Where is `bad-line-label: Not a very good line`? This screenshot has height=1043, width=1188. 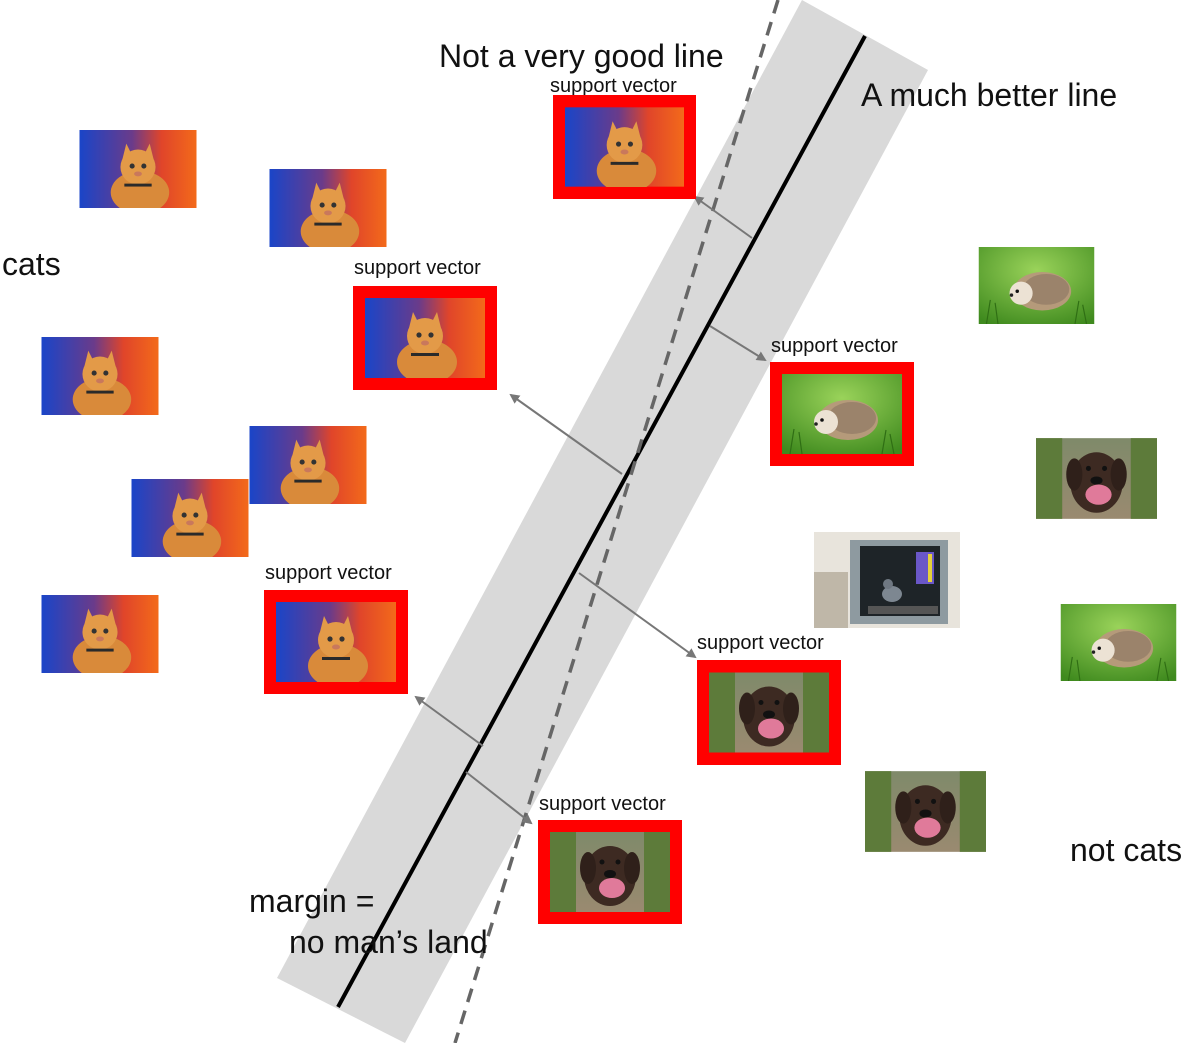 bad-line-label: Not a very good line is located at coordinates (581, 56).